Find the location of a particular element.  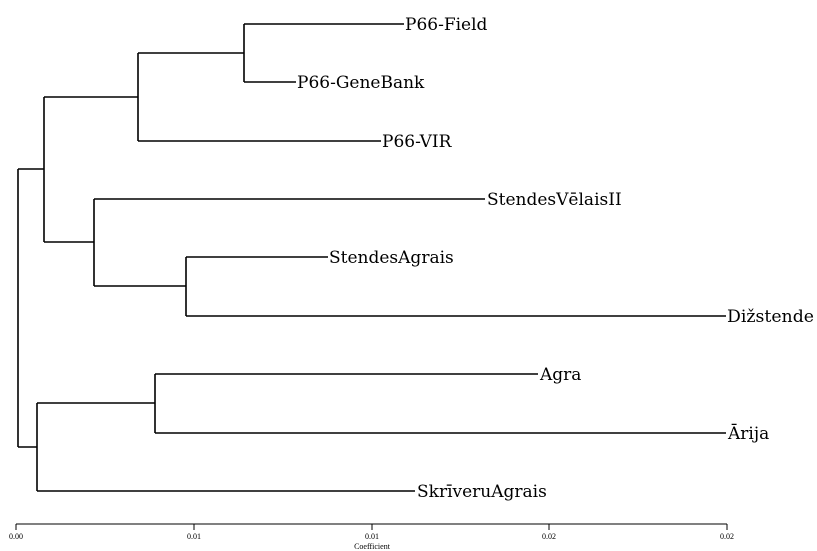

leaf-label-dizstende: Dižstende is located at coordinates (770, 317).